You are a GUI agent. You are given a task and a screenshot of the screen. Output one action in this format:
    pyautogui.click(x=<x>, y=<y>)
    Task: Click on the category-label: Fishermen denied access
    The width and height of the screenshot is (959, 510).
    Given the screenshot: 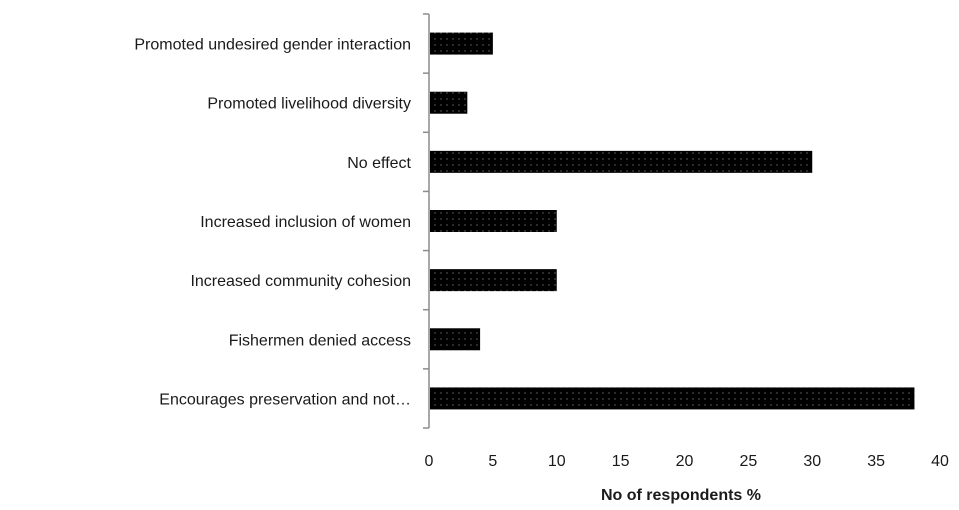 What is the action you would take?
    pyautogui.click(x=320, y=340)
    